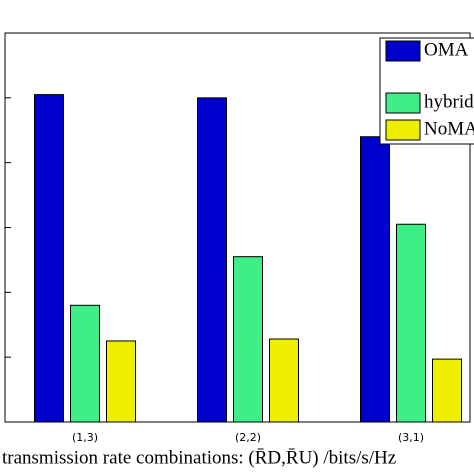 The width and height of the screenshot is (474, 474). Describe the element at coordinates (446, 49) in the screenshot. I see `legend-label: OMA` at that location.